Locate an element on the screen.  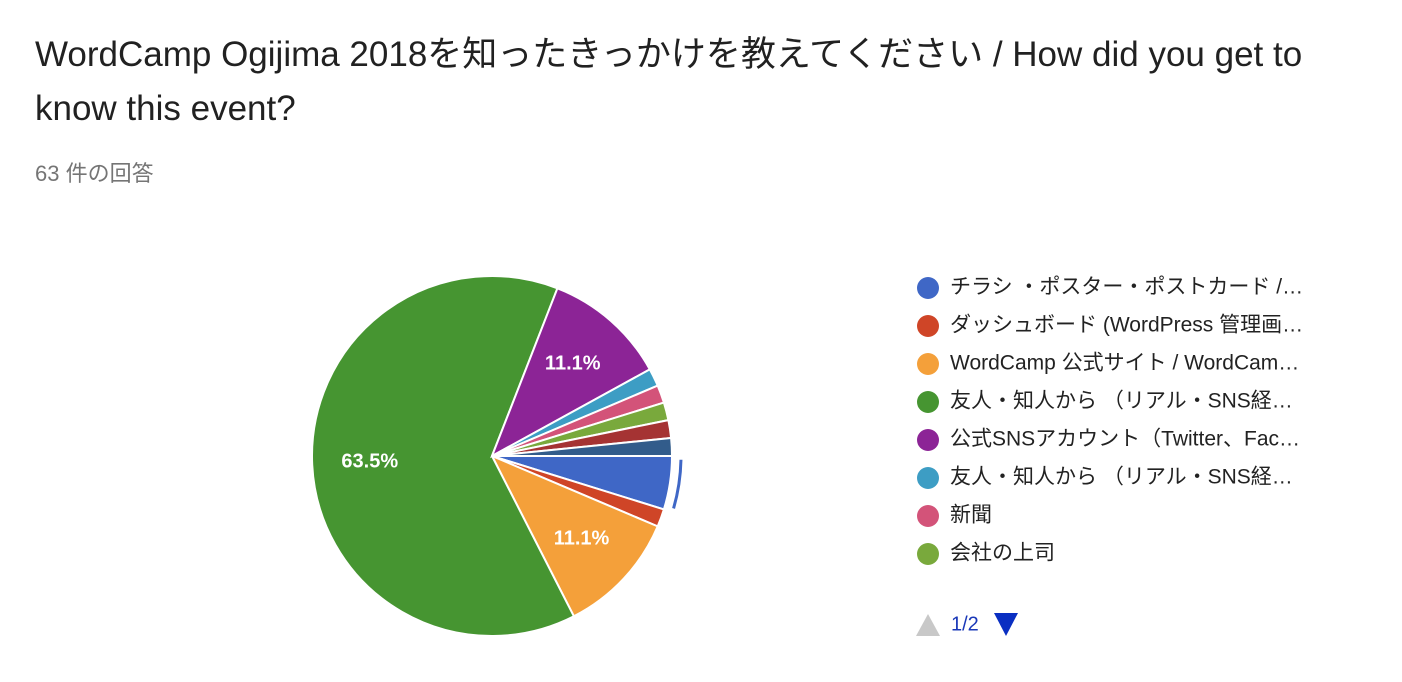
slice-highlight is located at coordinates (677, 484).